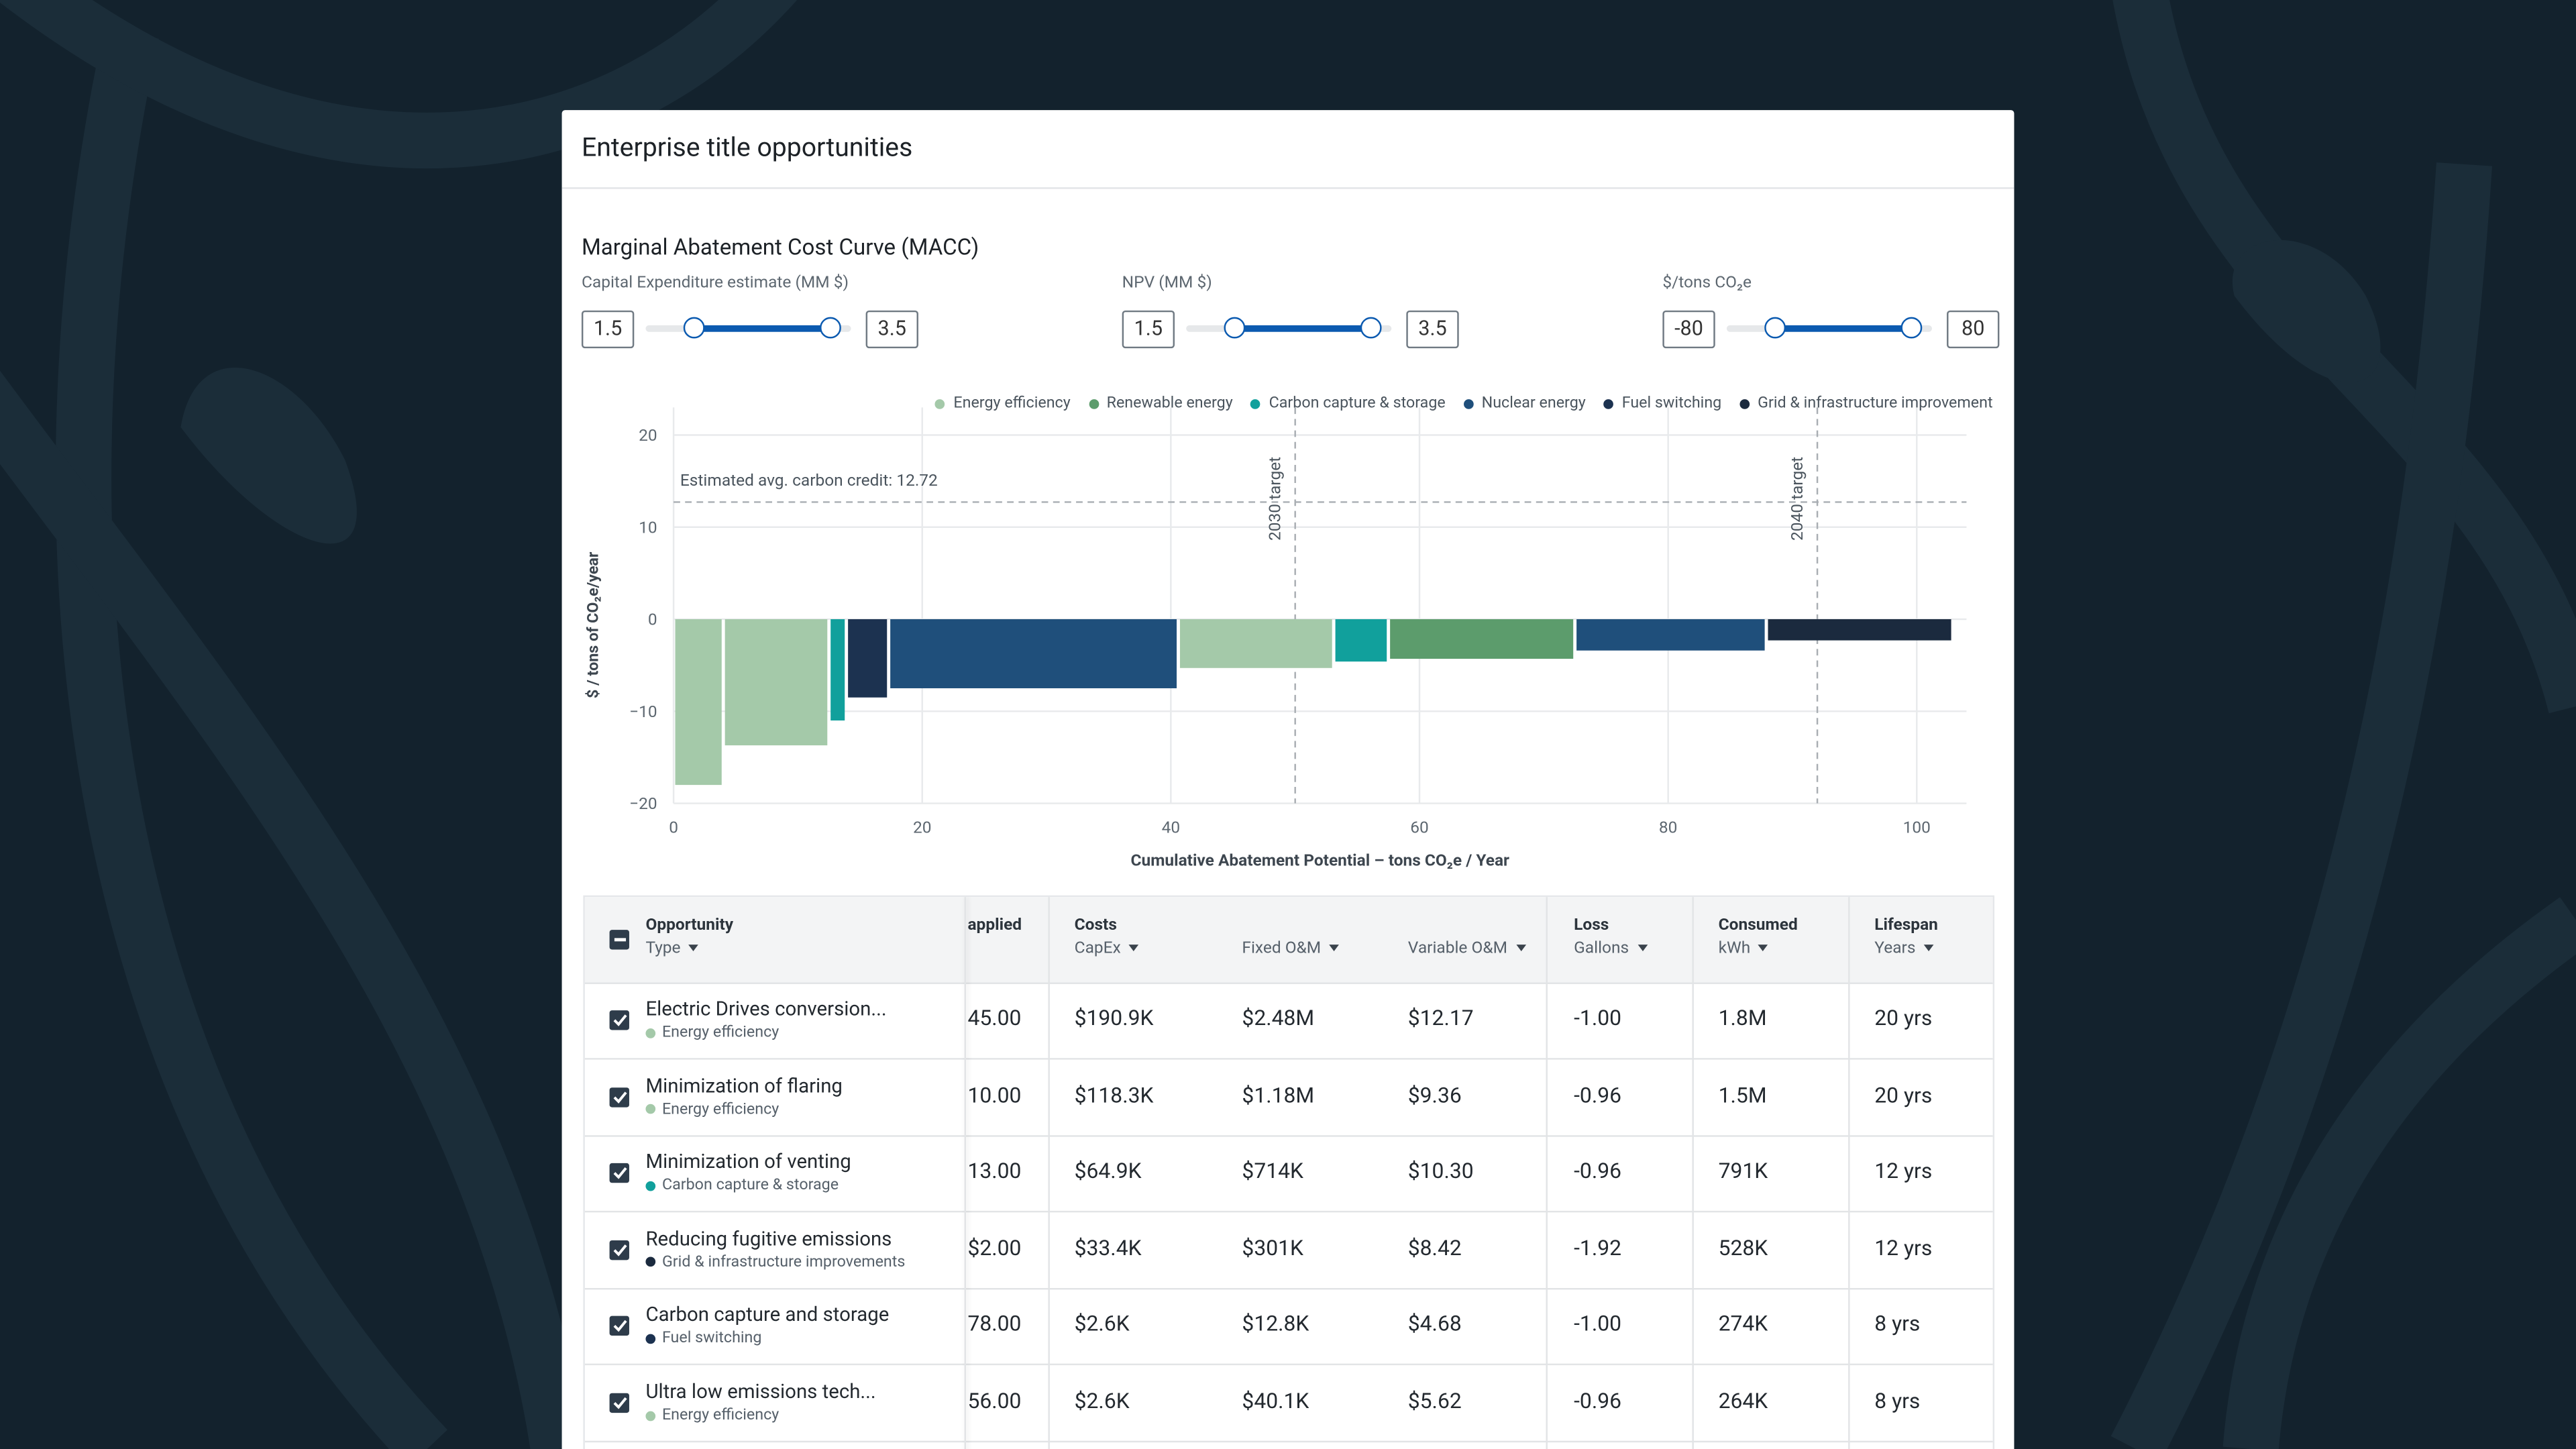  Describe the element at coordinates (1272, 1249) in the screenshot. I see `cell: $301K` at that location.